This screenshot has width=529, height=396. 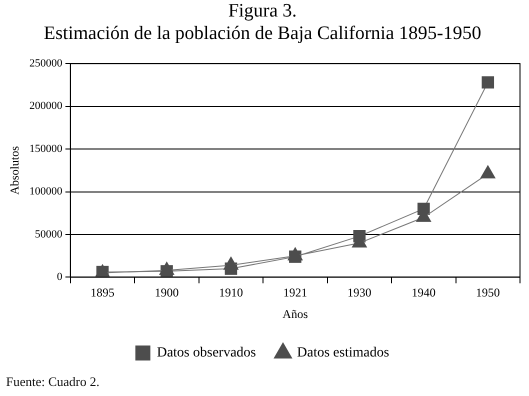 What do you see at coordinates (46, 148) in the screenshot?
I see `y-tick-label: 150000` at bounding box center [46, 148].